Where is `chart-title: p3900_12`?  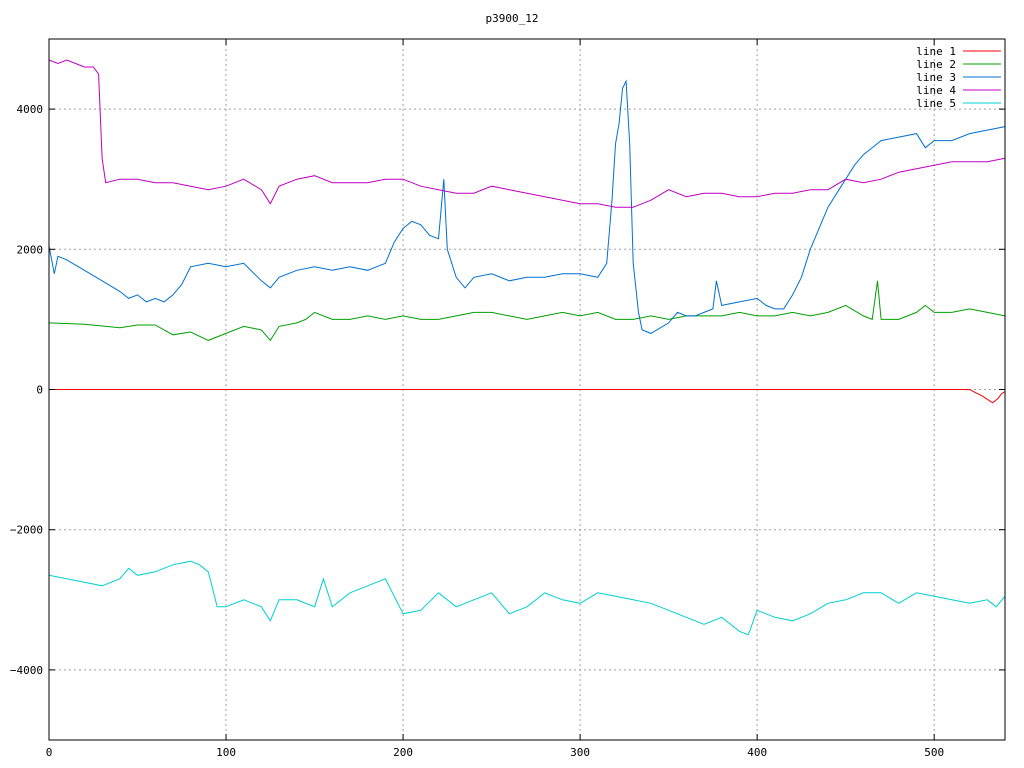
chart-title: p3900_12 is located at coordinates (512, 18).